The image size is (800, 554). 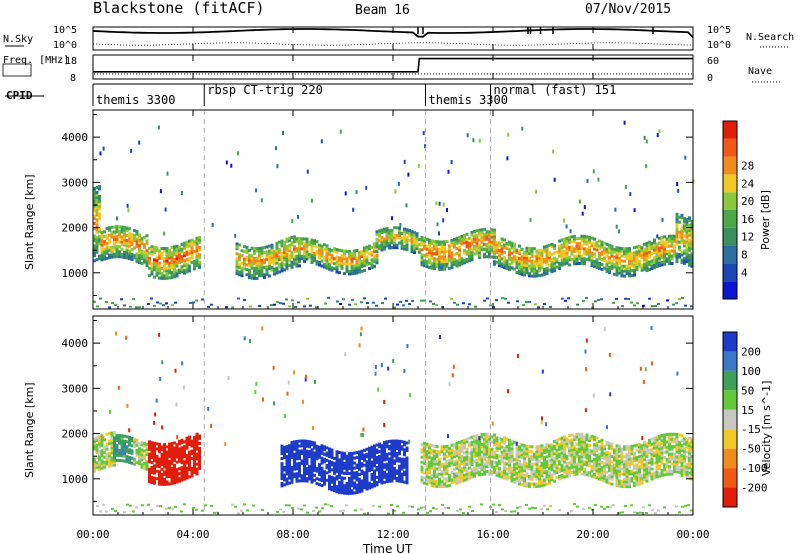 I want to click on range-tick-label: 3000, so click(x=75, y=182).